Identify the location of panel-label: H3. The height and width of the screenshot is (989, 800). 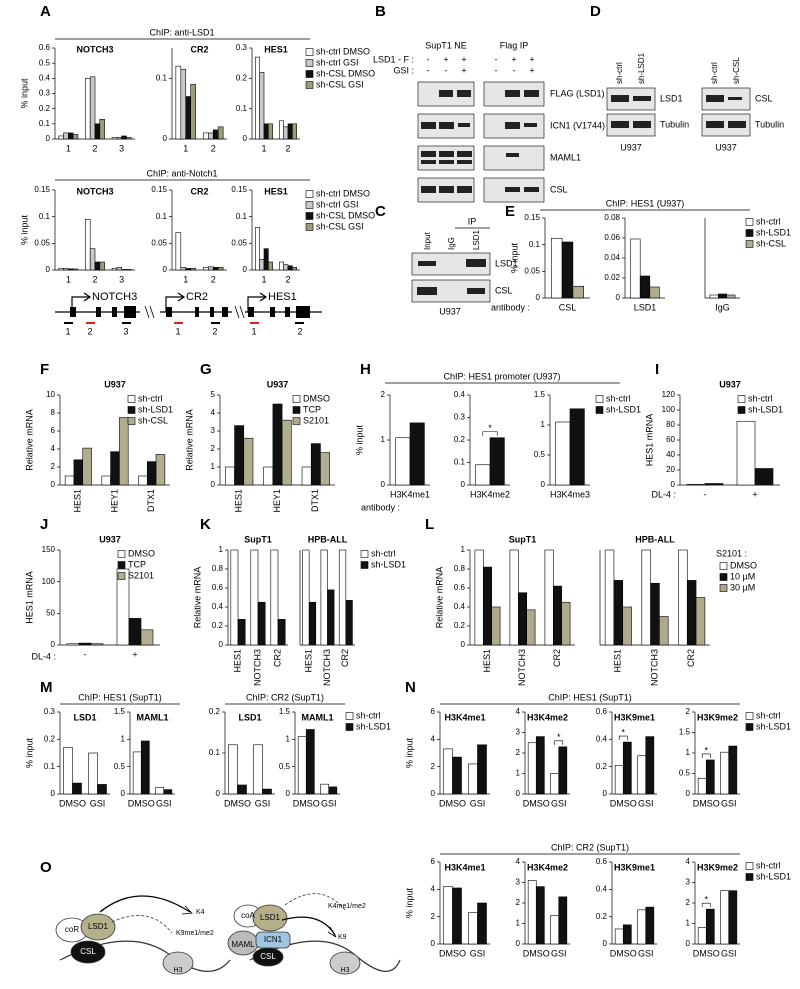
(345, 970).